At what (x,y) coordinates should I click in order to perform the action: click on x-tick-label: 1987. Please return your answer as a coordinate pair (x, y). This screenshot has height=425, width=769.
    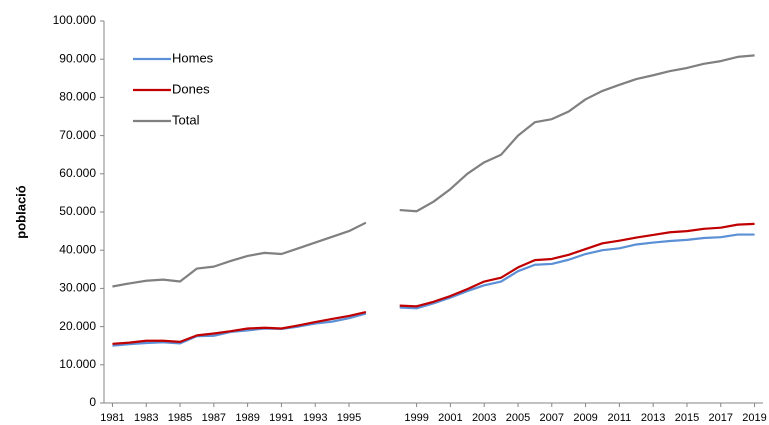
    Looking at the image, I should click on (214, 418).